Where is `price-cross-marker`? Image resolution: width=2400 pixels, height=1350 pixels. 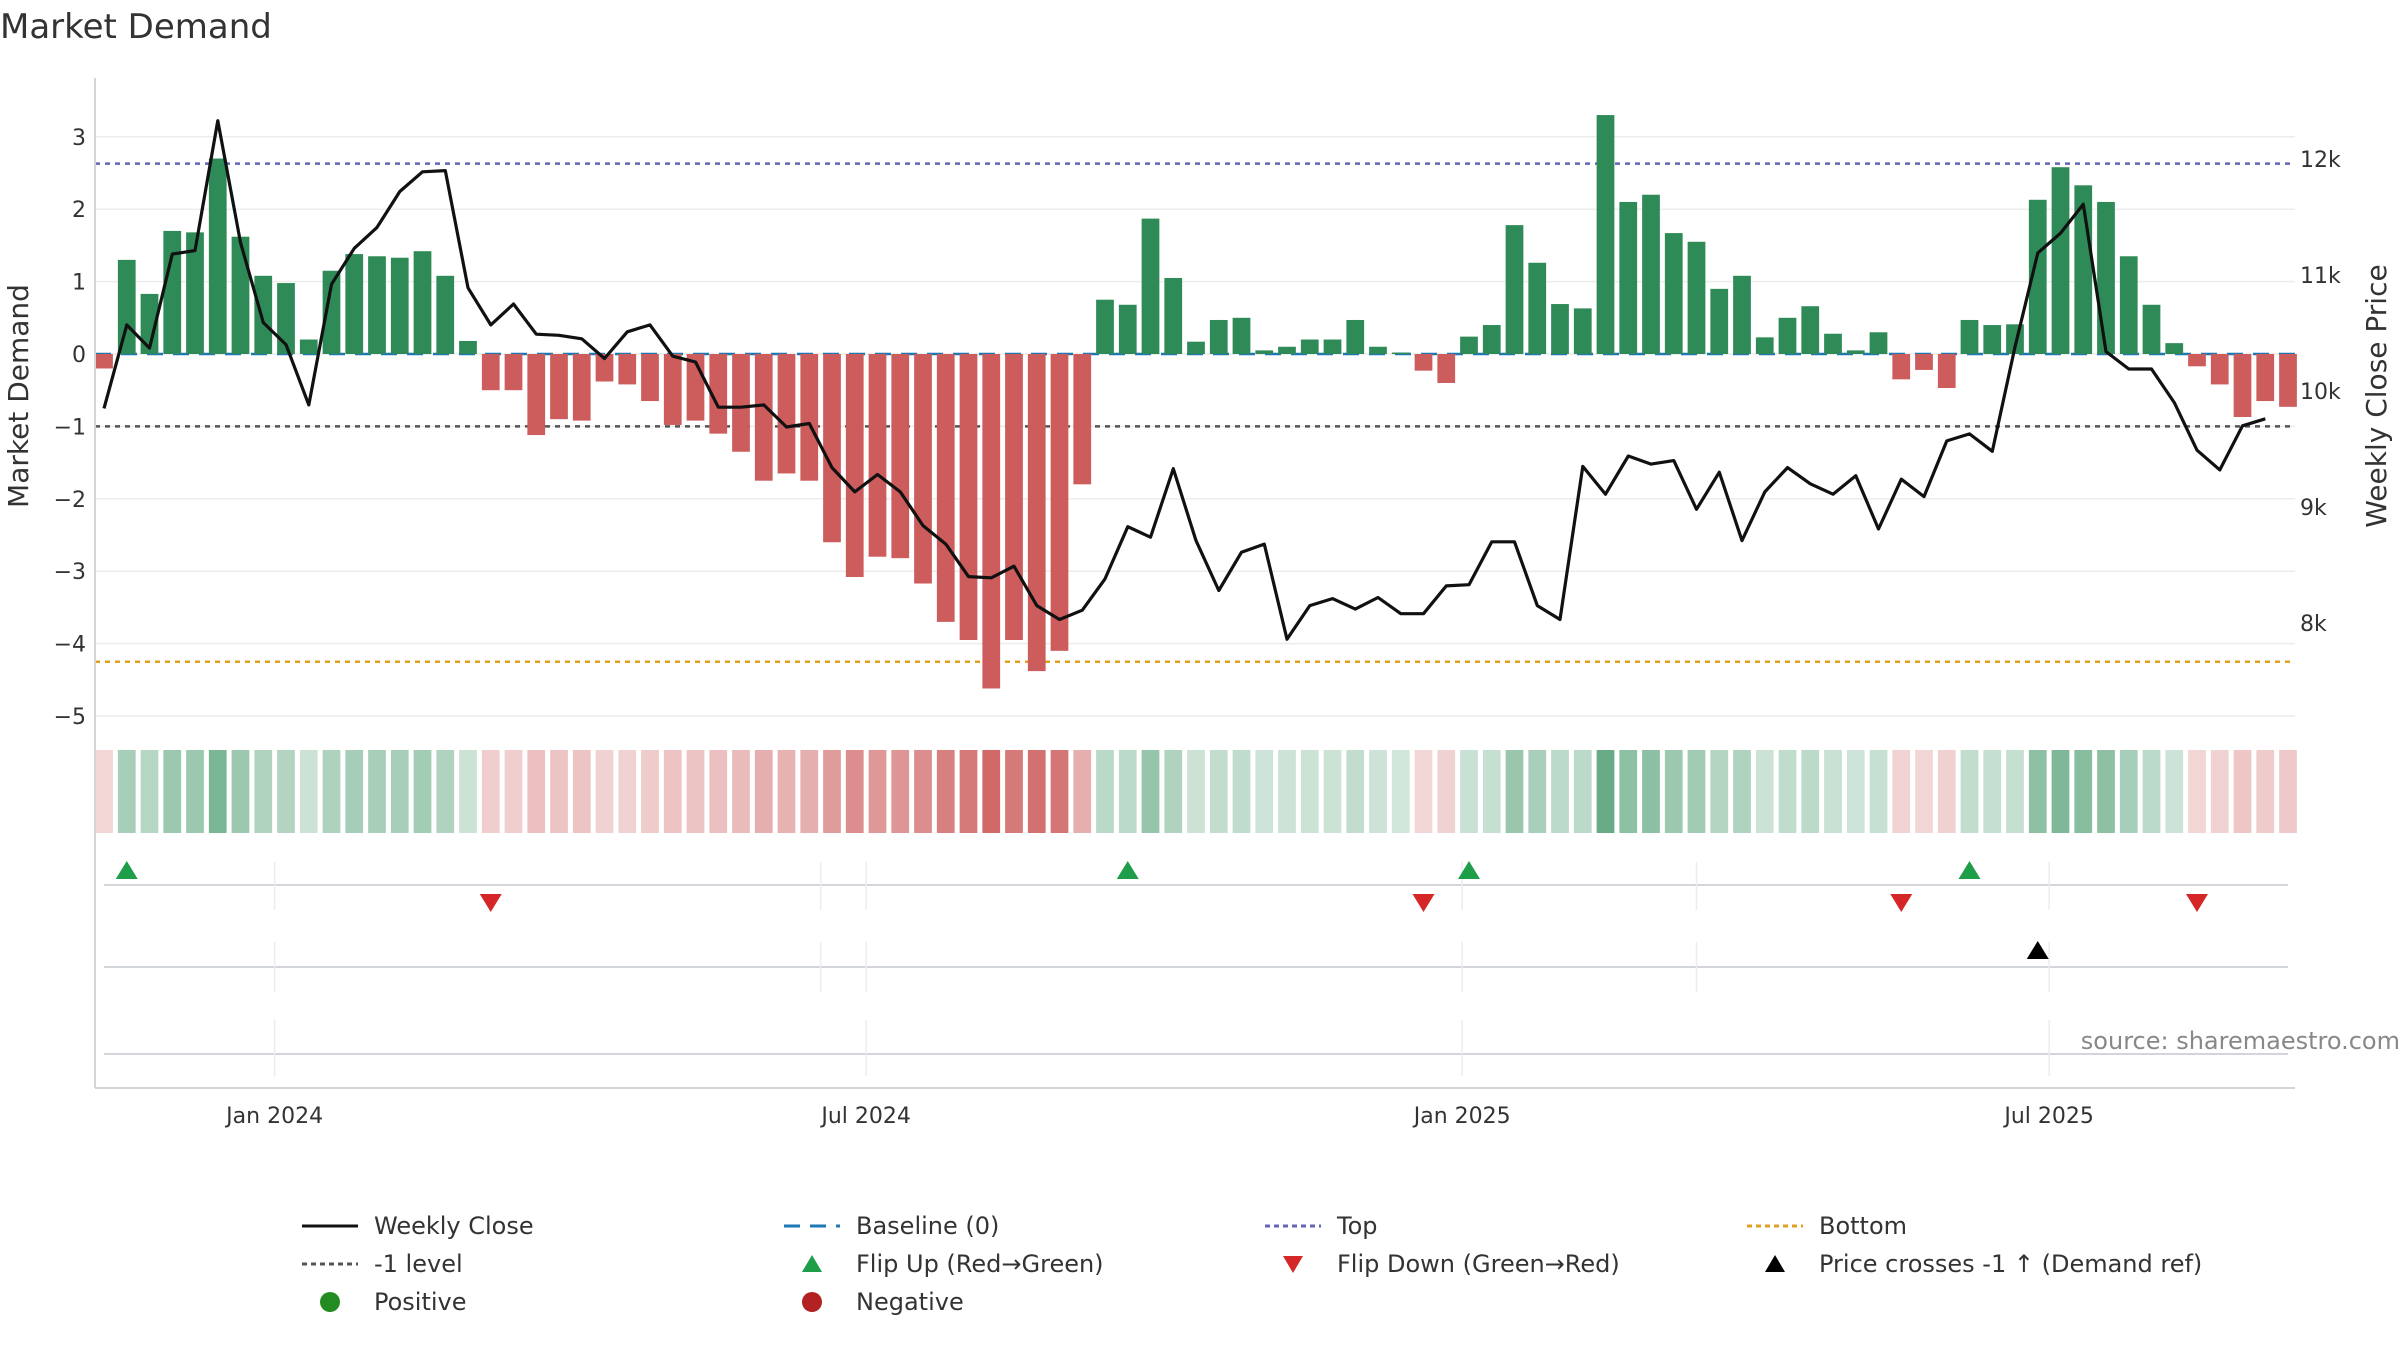
price-cross-marker is located at coordinates (2037, 950).